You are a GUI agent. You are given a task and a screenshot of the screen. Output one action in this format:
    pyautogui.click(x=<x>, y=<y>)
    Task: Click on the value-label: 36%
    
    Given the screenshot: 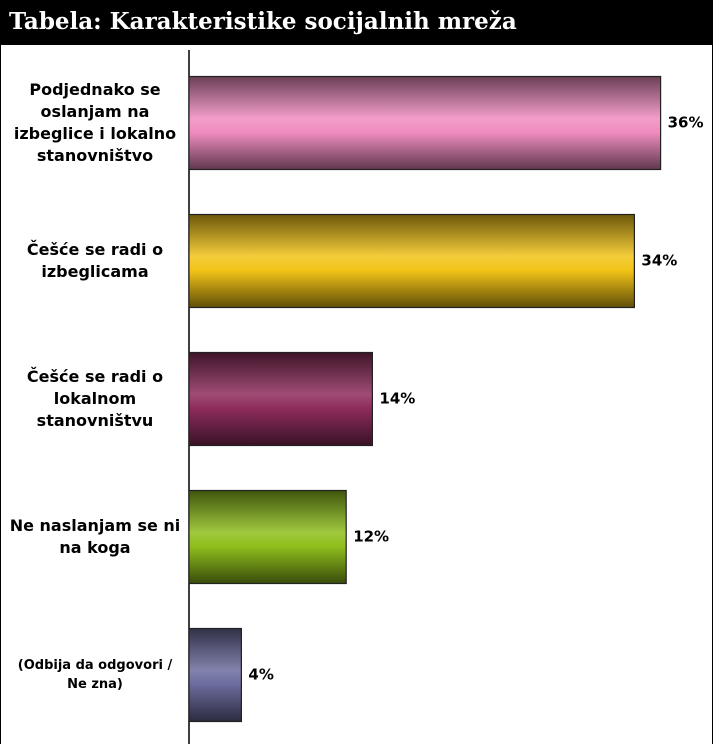 What is the action you would take?
    pyautogui.click(x=686, y=123)
    